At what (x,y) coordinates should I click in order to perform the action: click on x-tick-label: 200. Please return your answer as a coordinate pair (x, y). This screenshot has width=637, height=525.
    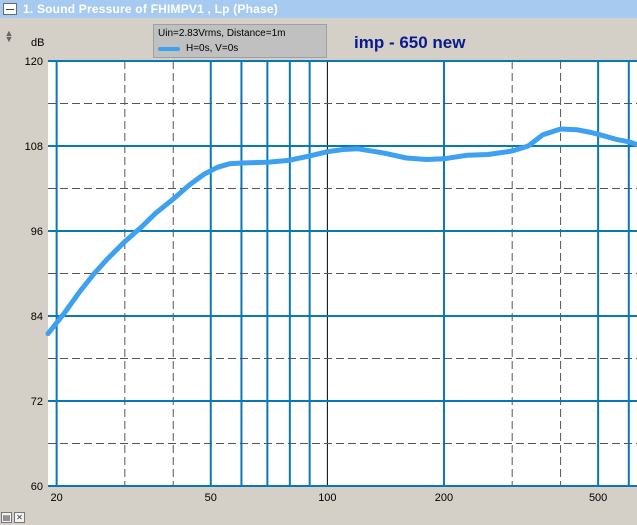
    Looking at the image, I should click on (444, 498).